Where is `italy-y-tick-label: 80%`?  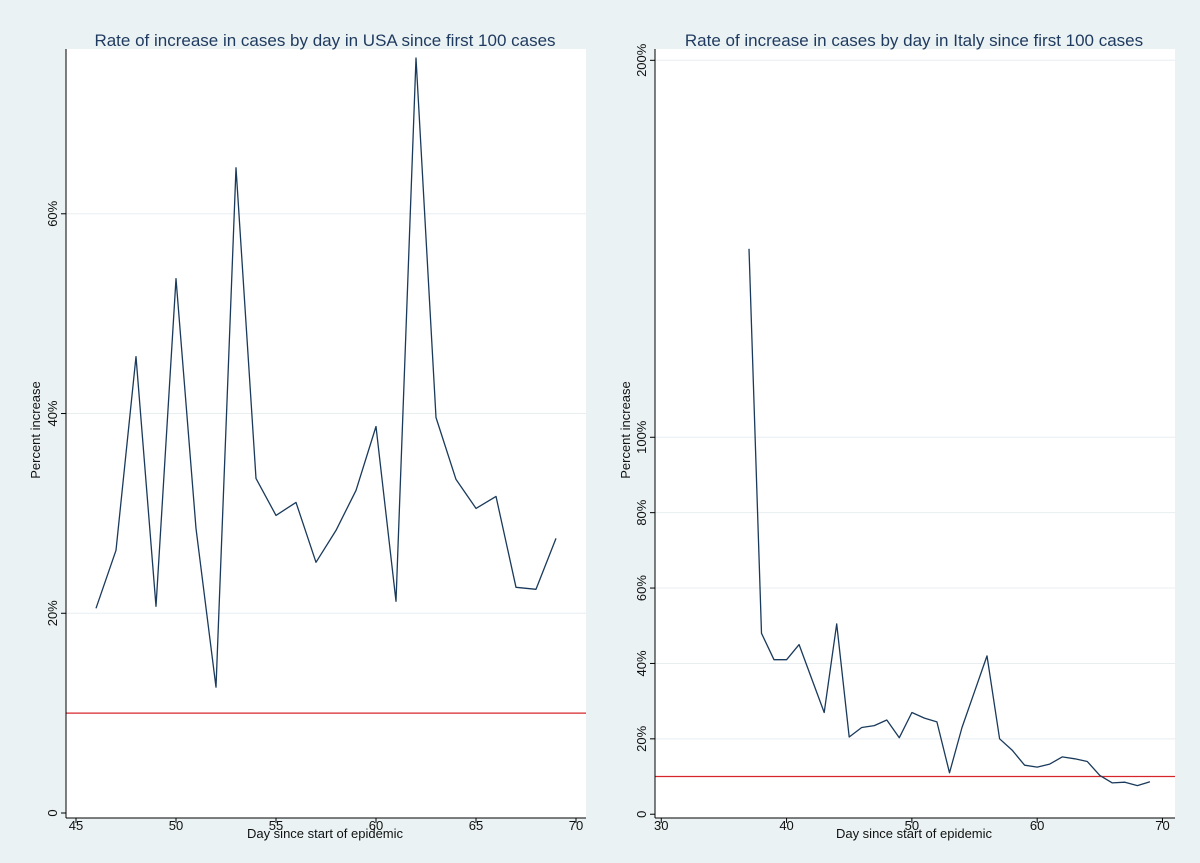
italy-y-tick-label: 80% is located at coordinates (641, 512).